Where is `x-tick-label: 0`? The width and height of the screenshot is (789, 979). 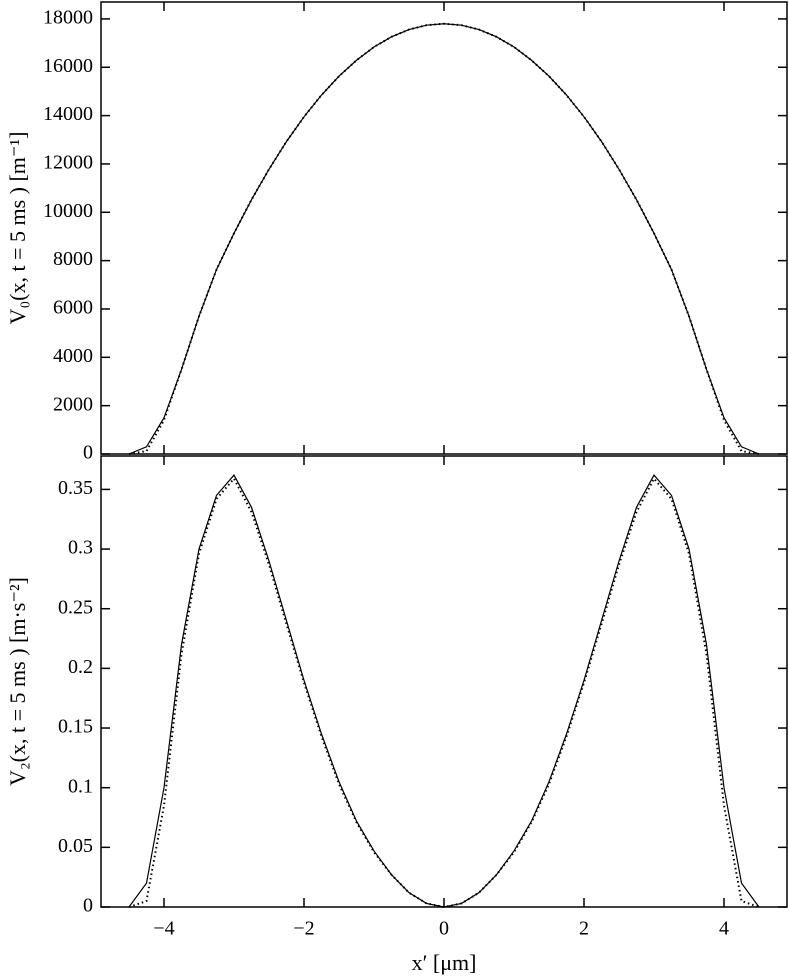
x-tick-label: 0 is located at coordinates (444, 929).